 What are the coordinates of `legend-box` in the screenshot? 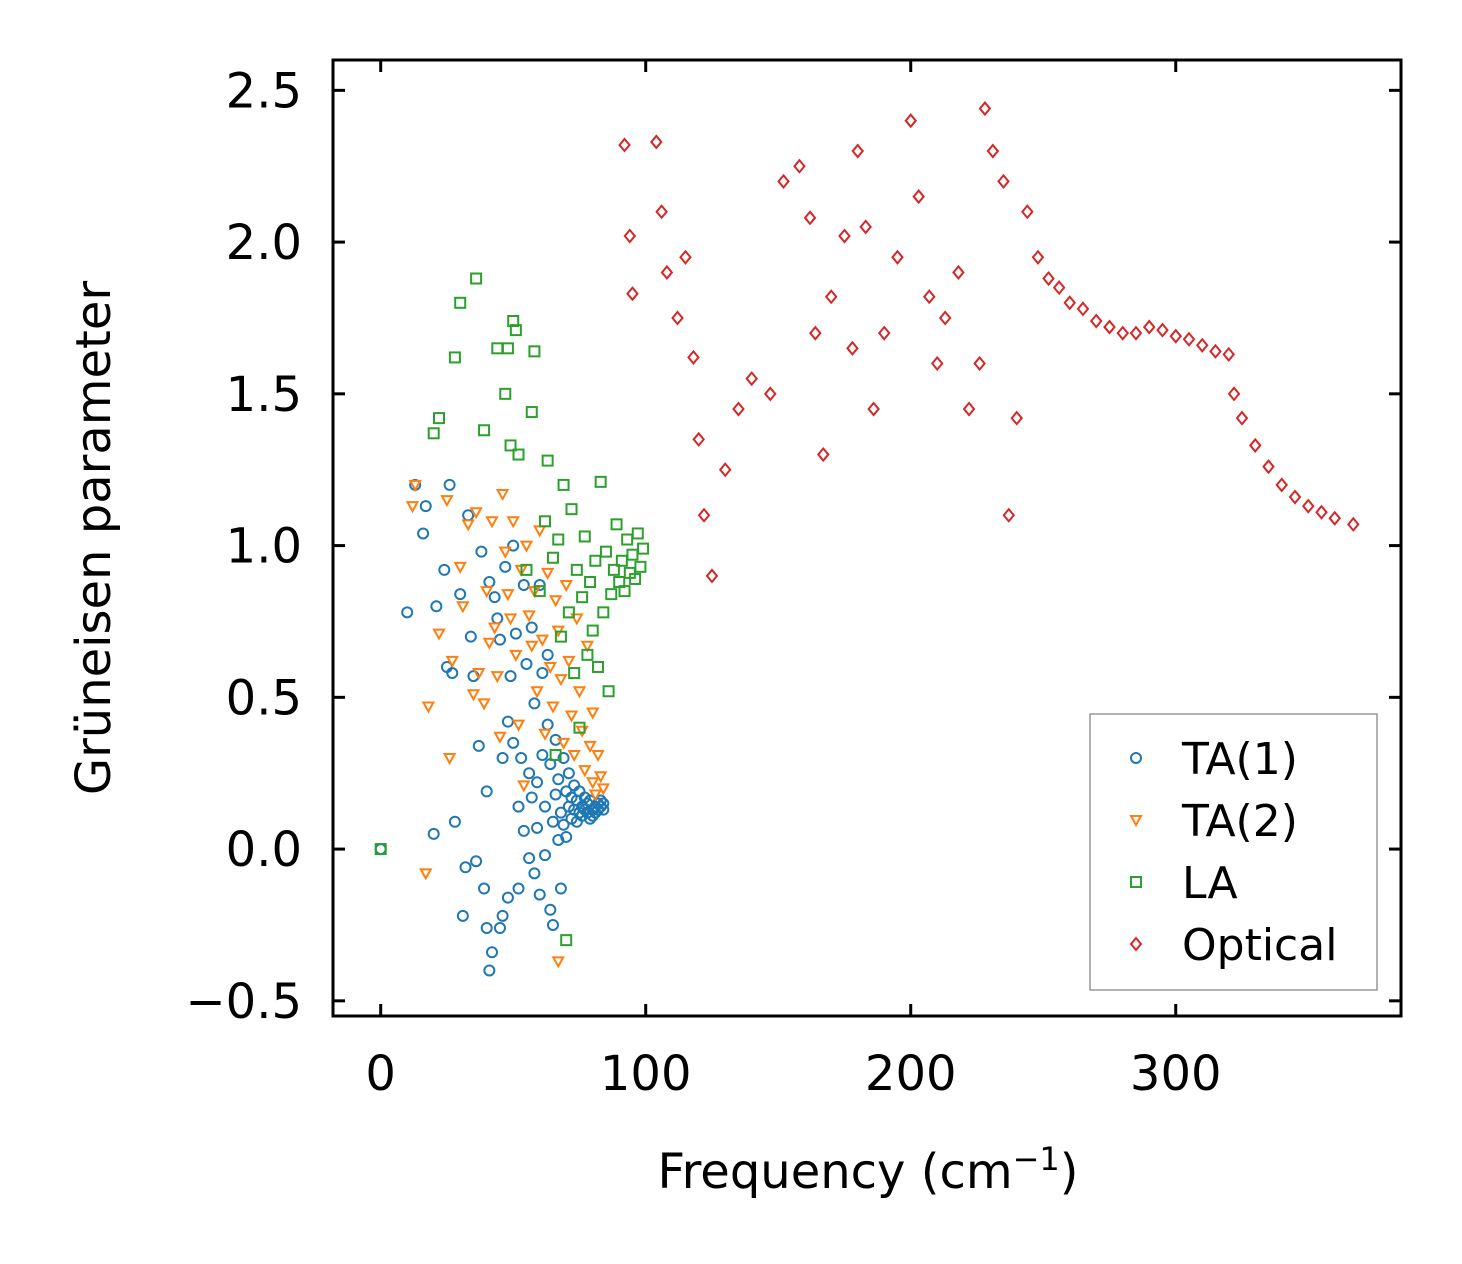 It's located at (1233, 852).